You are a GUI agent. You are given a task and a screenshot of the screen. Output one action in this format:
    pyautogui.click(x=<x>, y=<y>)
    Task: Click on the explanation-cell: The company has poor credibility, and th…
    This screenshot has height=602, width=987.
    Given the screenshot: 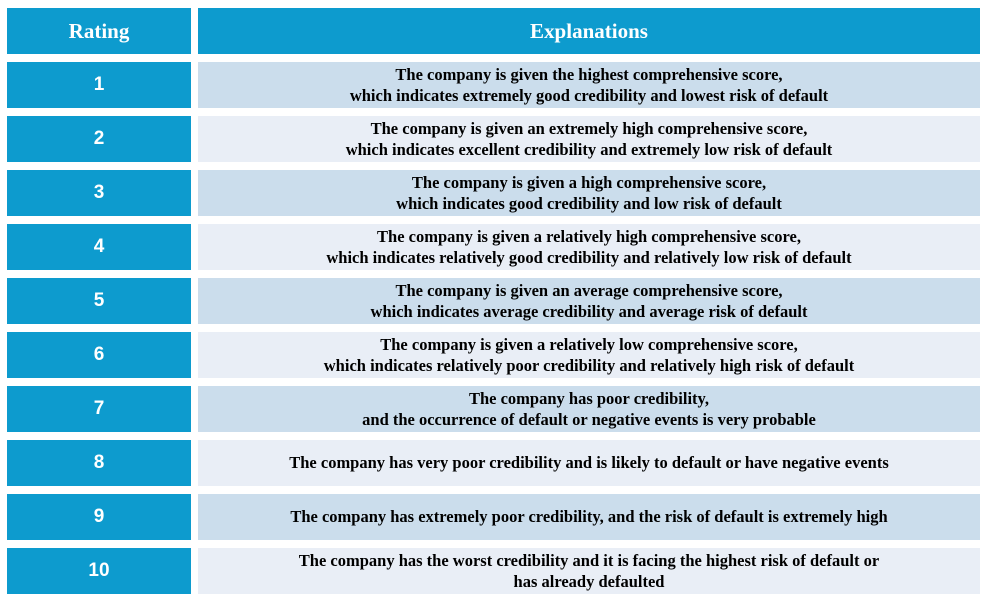 What is the action you would take?
    pyautogui.click(x=589, y=409)
    